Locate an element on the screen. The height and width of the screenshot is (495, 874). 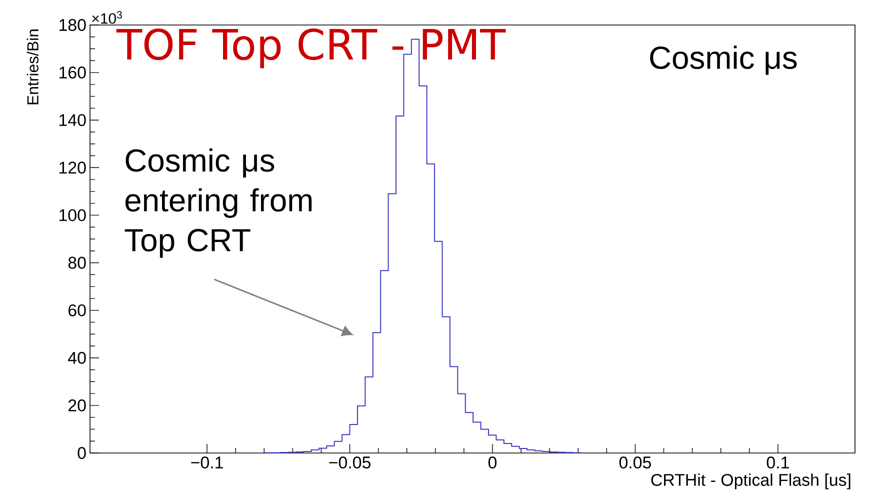
annotation: Cosmic μs is located at coordinates (723, 60).